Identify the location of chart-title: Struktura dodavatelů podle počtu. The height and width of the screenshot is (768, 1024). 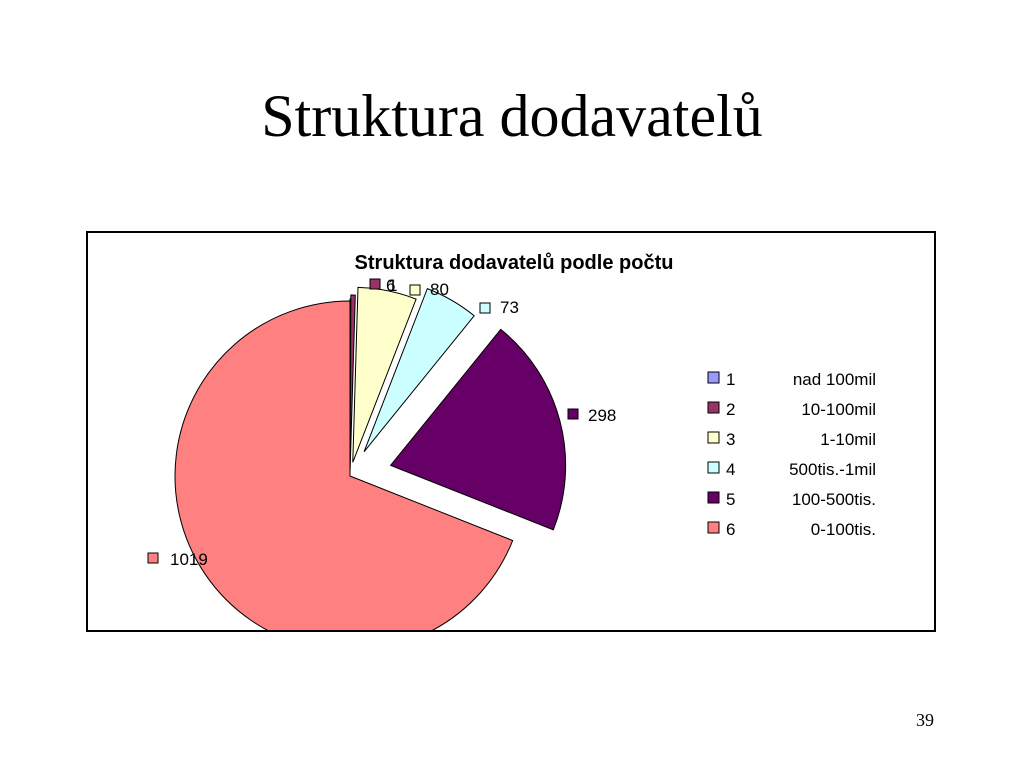
(514, 263).